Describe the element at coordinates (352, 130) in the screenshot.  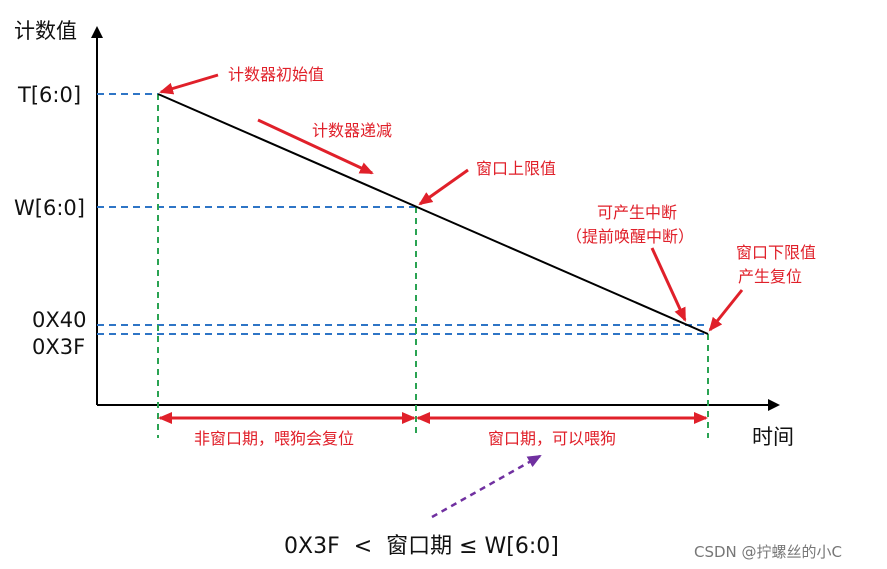
I see `annotation-decrement: 计数器递减` at that location.